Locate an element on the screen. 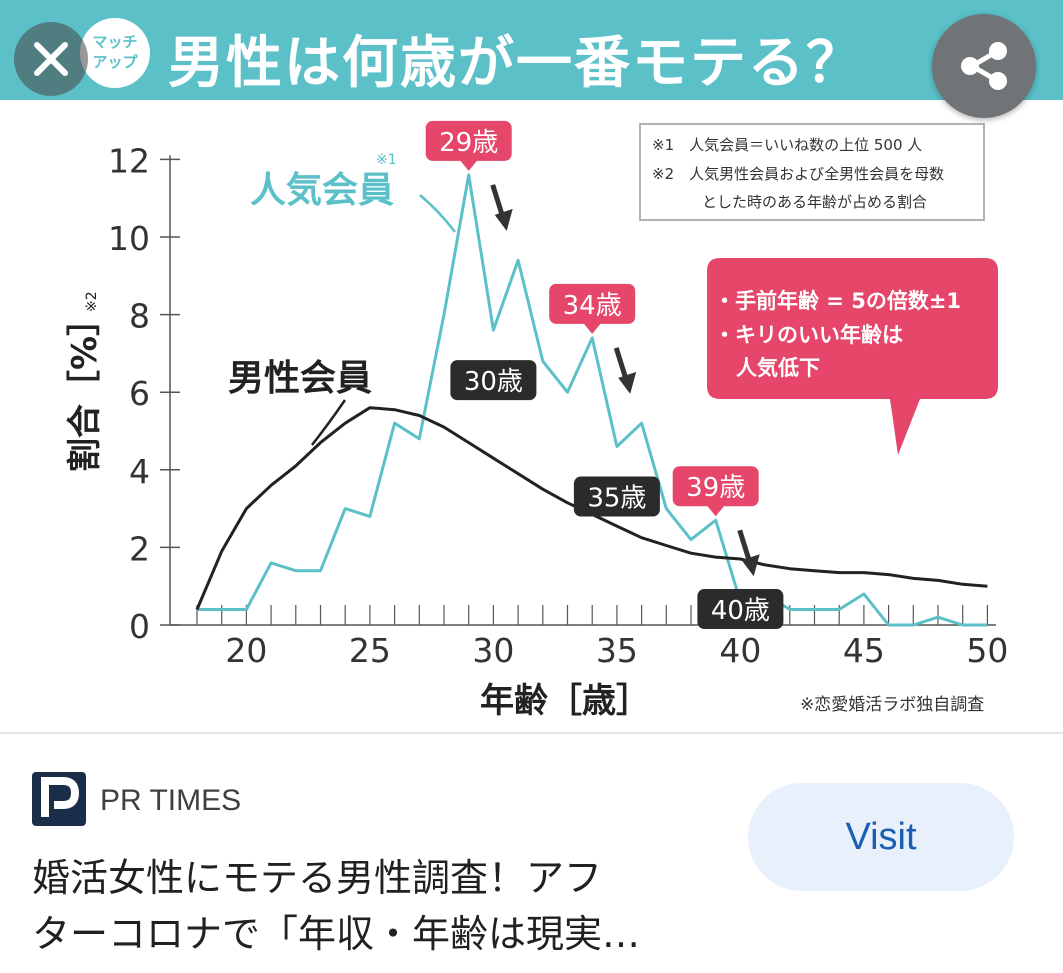  series-male-label: 男性会員 is located at coordinates (300, 378).